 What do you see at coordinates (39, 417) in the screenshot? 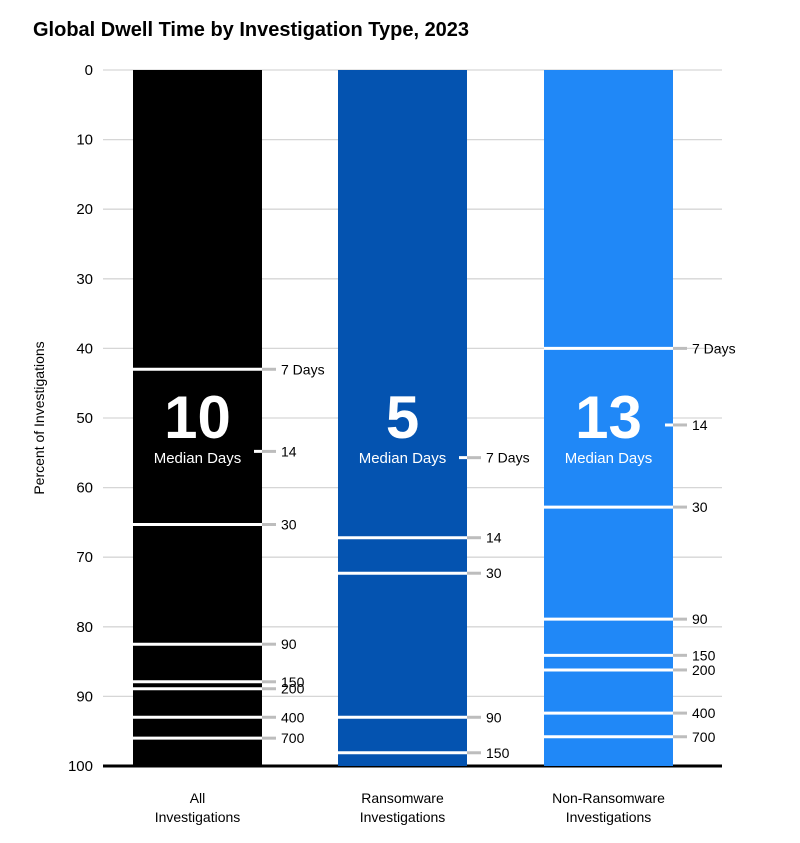
I see `y-axis-label: Percent of Investigations` at bounding box center [39, 417].